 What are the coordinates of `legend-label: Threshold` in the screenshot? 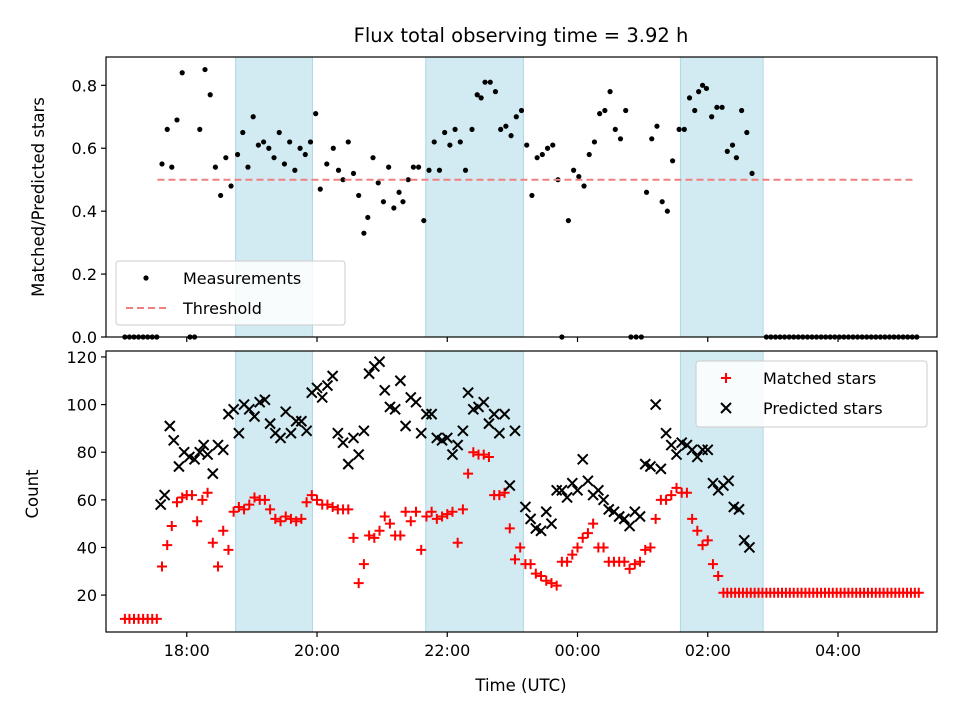 It's located at (222, 308).